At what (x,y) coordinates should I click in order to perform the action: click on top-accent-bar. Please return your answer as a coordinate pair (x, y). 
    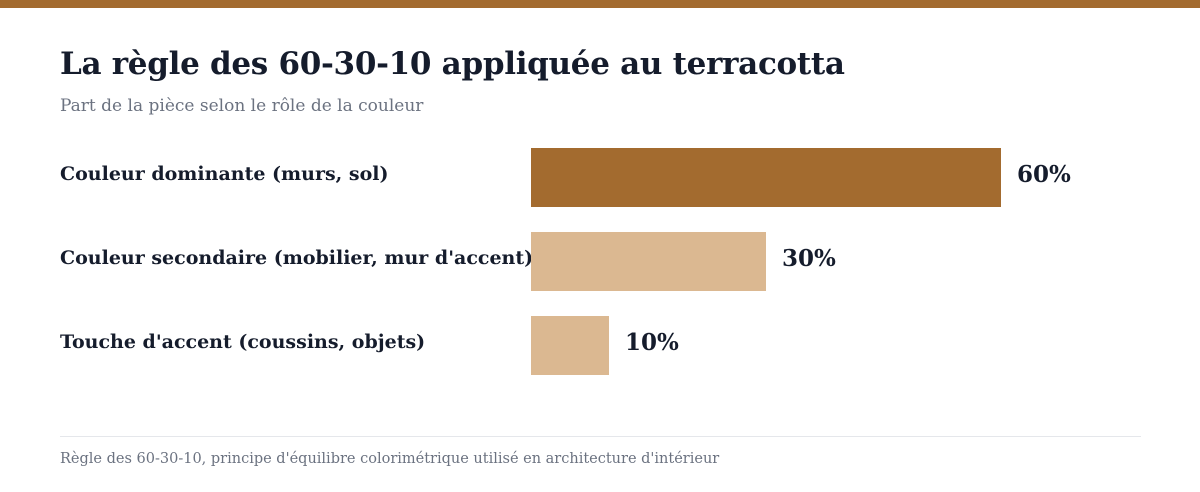
    Looking at the image, I should click on (600, 4).